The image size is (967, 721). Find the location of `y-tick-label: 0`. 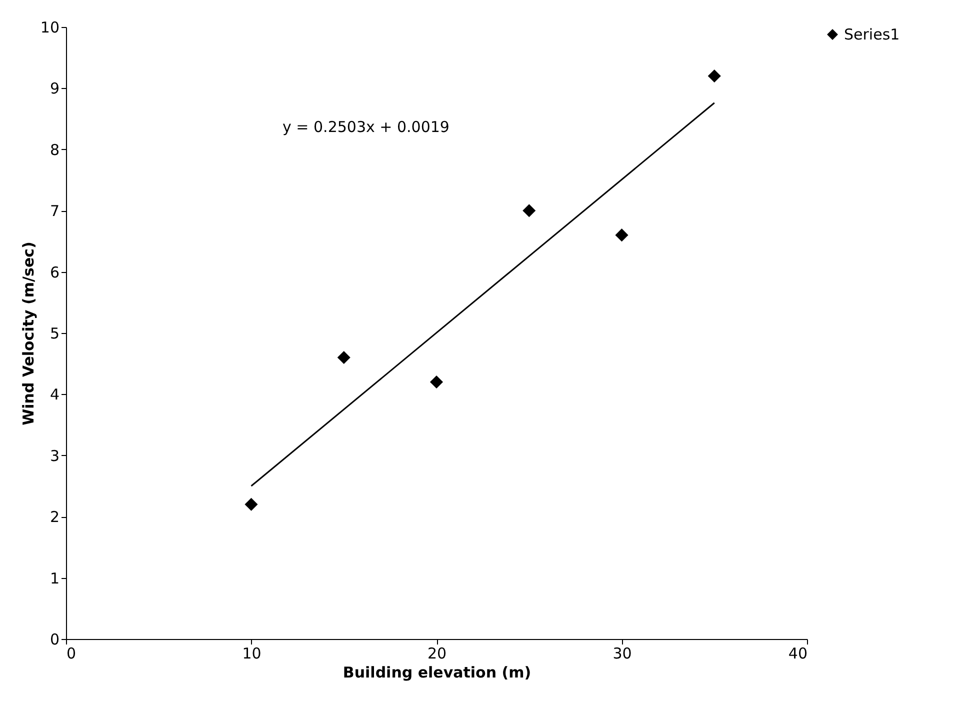

y-tick-label: 0 is located at coordinates (55, 639).